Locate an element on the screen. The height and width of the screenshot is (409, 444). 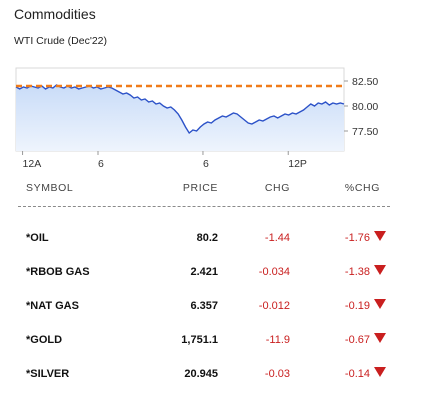
pct-change-value: -1.76 is located at coordinates (357, 238).